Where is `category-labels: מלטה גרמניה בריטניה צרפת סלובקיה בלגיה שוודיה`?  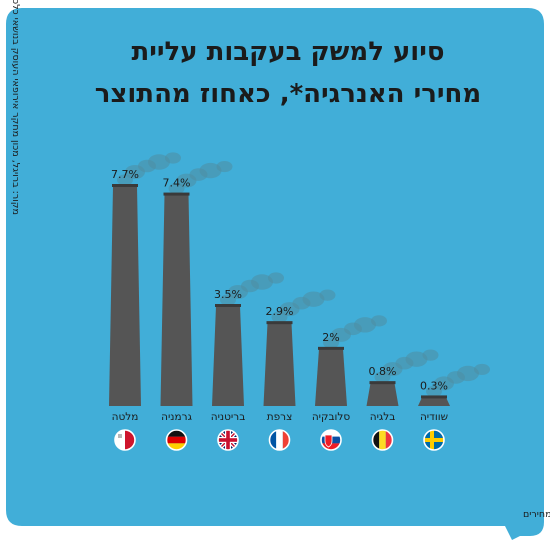
category-labels: מלטה גרמניה בריטניה צרפת סלובקיה בלגיה שוודיה is located at coordinates (280, 417).